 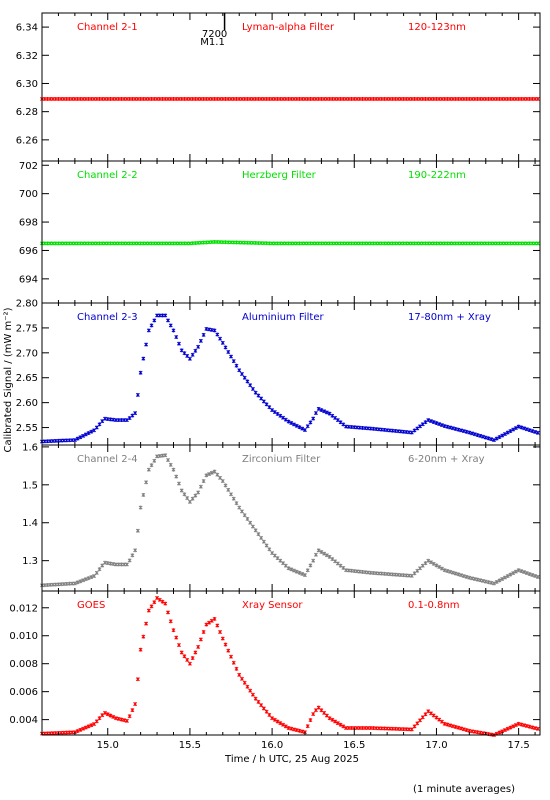 I want to click on x-tick-label: 17.5, so click(x=519, y=745).